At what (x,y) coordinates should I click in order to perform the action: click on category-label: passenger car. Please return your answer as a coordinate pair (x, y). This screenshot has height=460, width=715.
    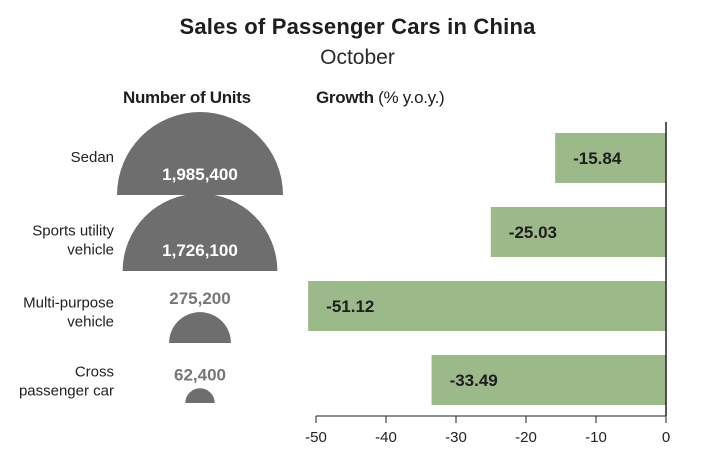
    Looking at the image, I should click on (66, 391).